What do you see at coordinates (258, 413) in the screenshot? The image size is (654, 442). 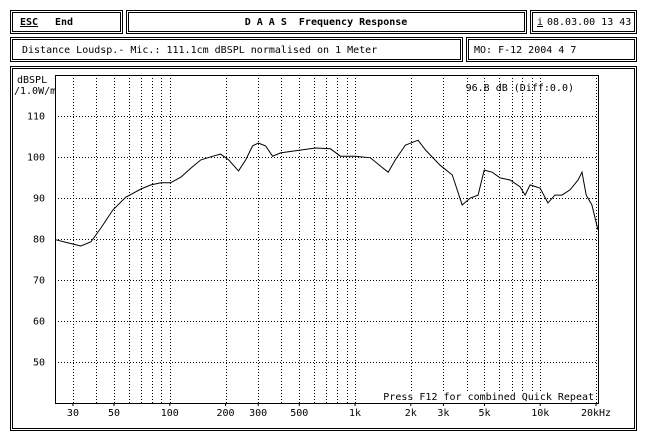 I see `x-tick-label: 300` at bounding box center [258, 413].